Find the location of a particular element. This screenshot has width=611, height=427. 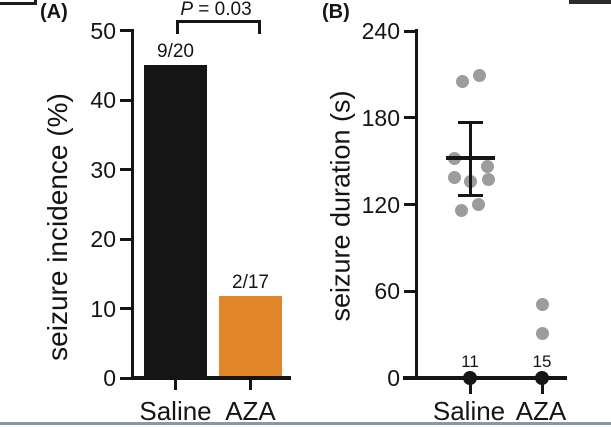

y-axis-tick-label: 30 is located at coordinates (103, 169).